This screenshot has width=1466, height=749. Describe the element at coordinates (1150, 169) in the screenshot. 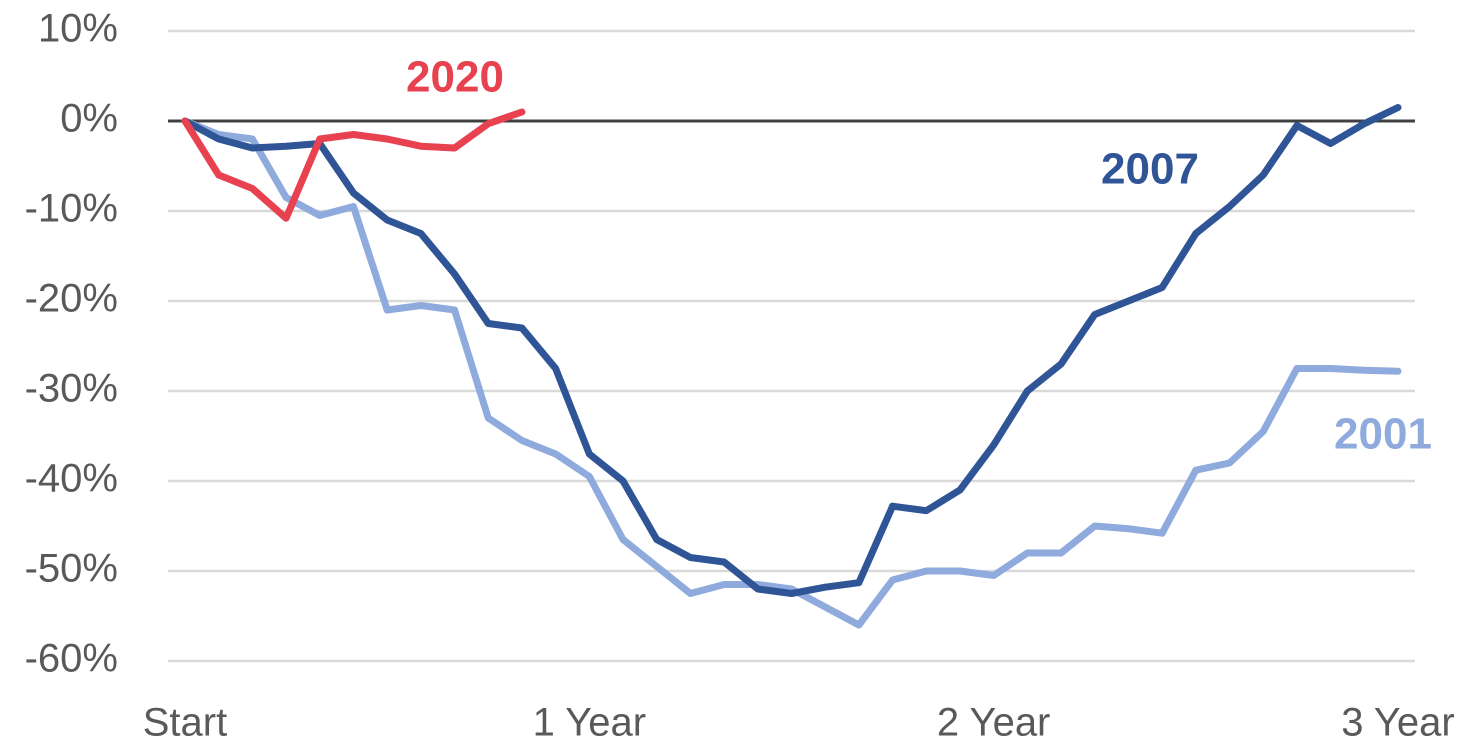

I see `series-label: 2007` at that location.